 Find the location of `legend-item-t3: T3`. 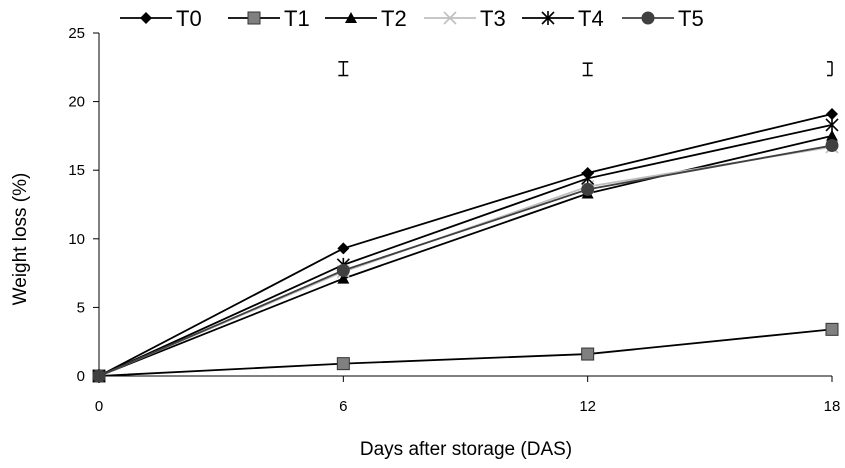

legend-item-t3: T3 is located at coordinates (465, 18).